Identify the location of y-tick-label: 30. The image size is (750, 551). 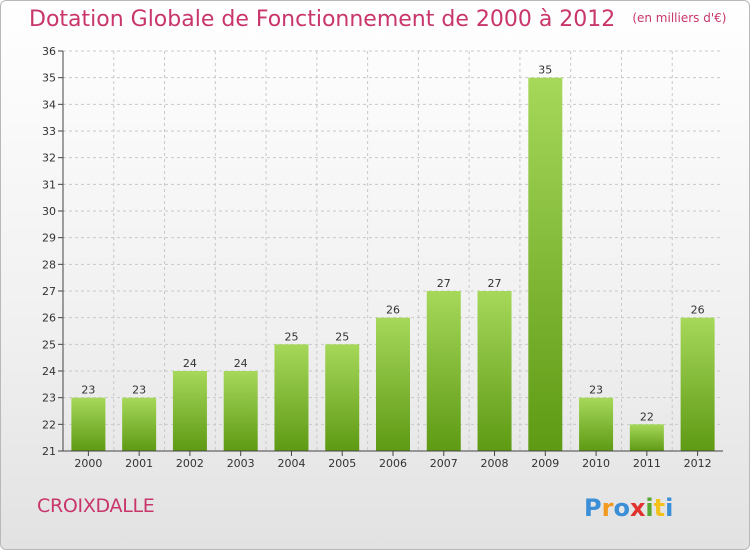
(49, 211).